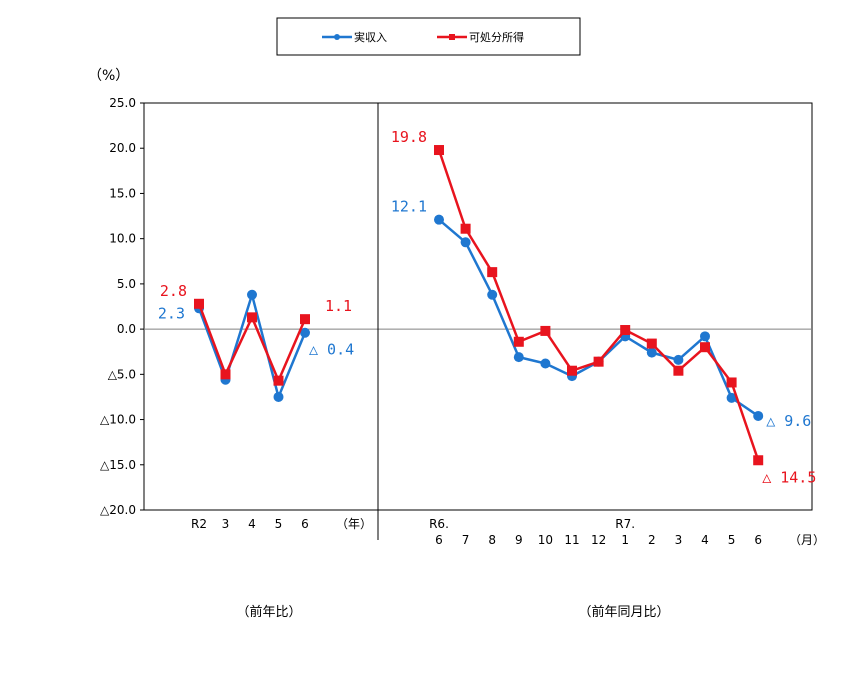 The height and width of the screenshot is (686, 864). I want to click on data-label: 19.8, so click(409, 137).